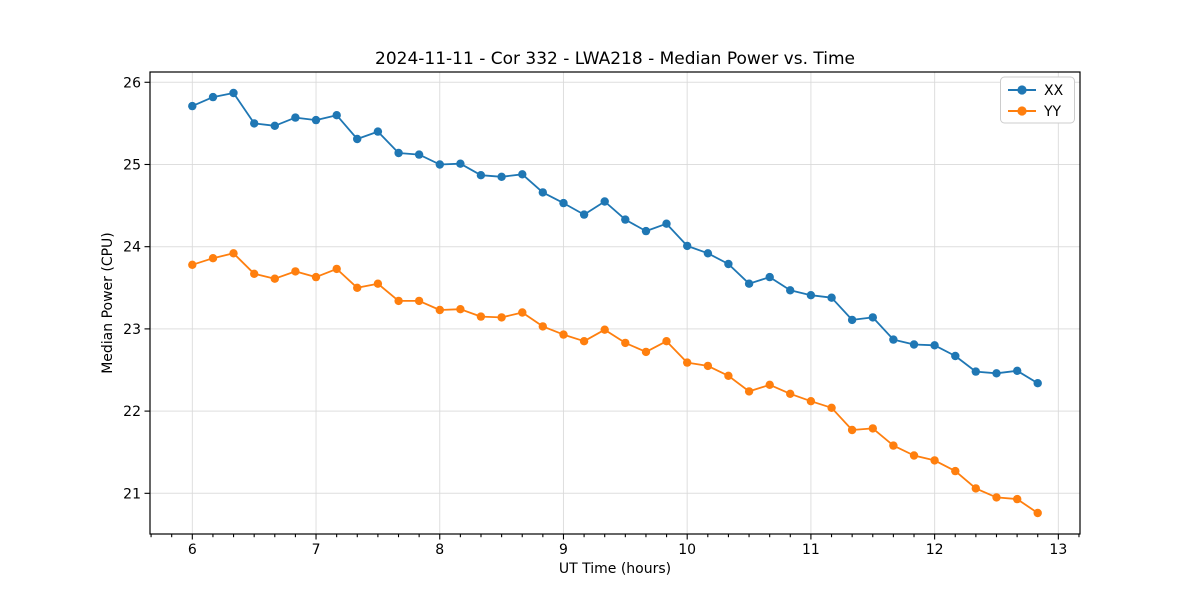 This screenshot has height=600, width=1200. What do you see at coordinates (132, 330) in the screenshot?
I see `y-tick-label: 23` at bounding box center [132, 330].